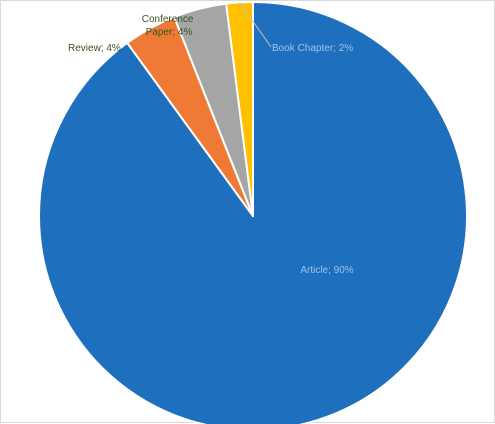 The width and height of the screenshot is (495, 424). Describe the element at coordinates (169, 26) in the screenshot. I see `data-label-conference-paper: Conference Paper; 4%` at that location.